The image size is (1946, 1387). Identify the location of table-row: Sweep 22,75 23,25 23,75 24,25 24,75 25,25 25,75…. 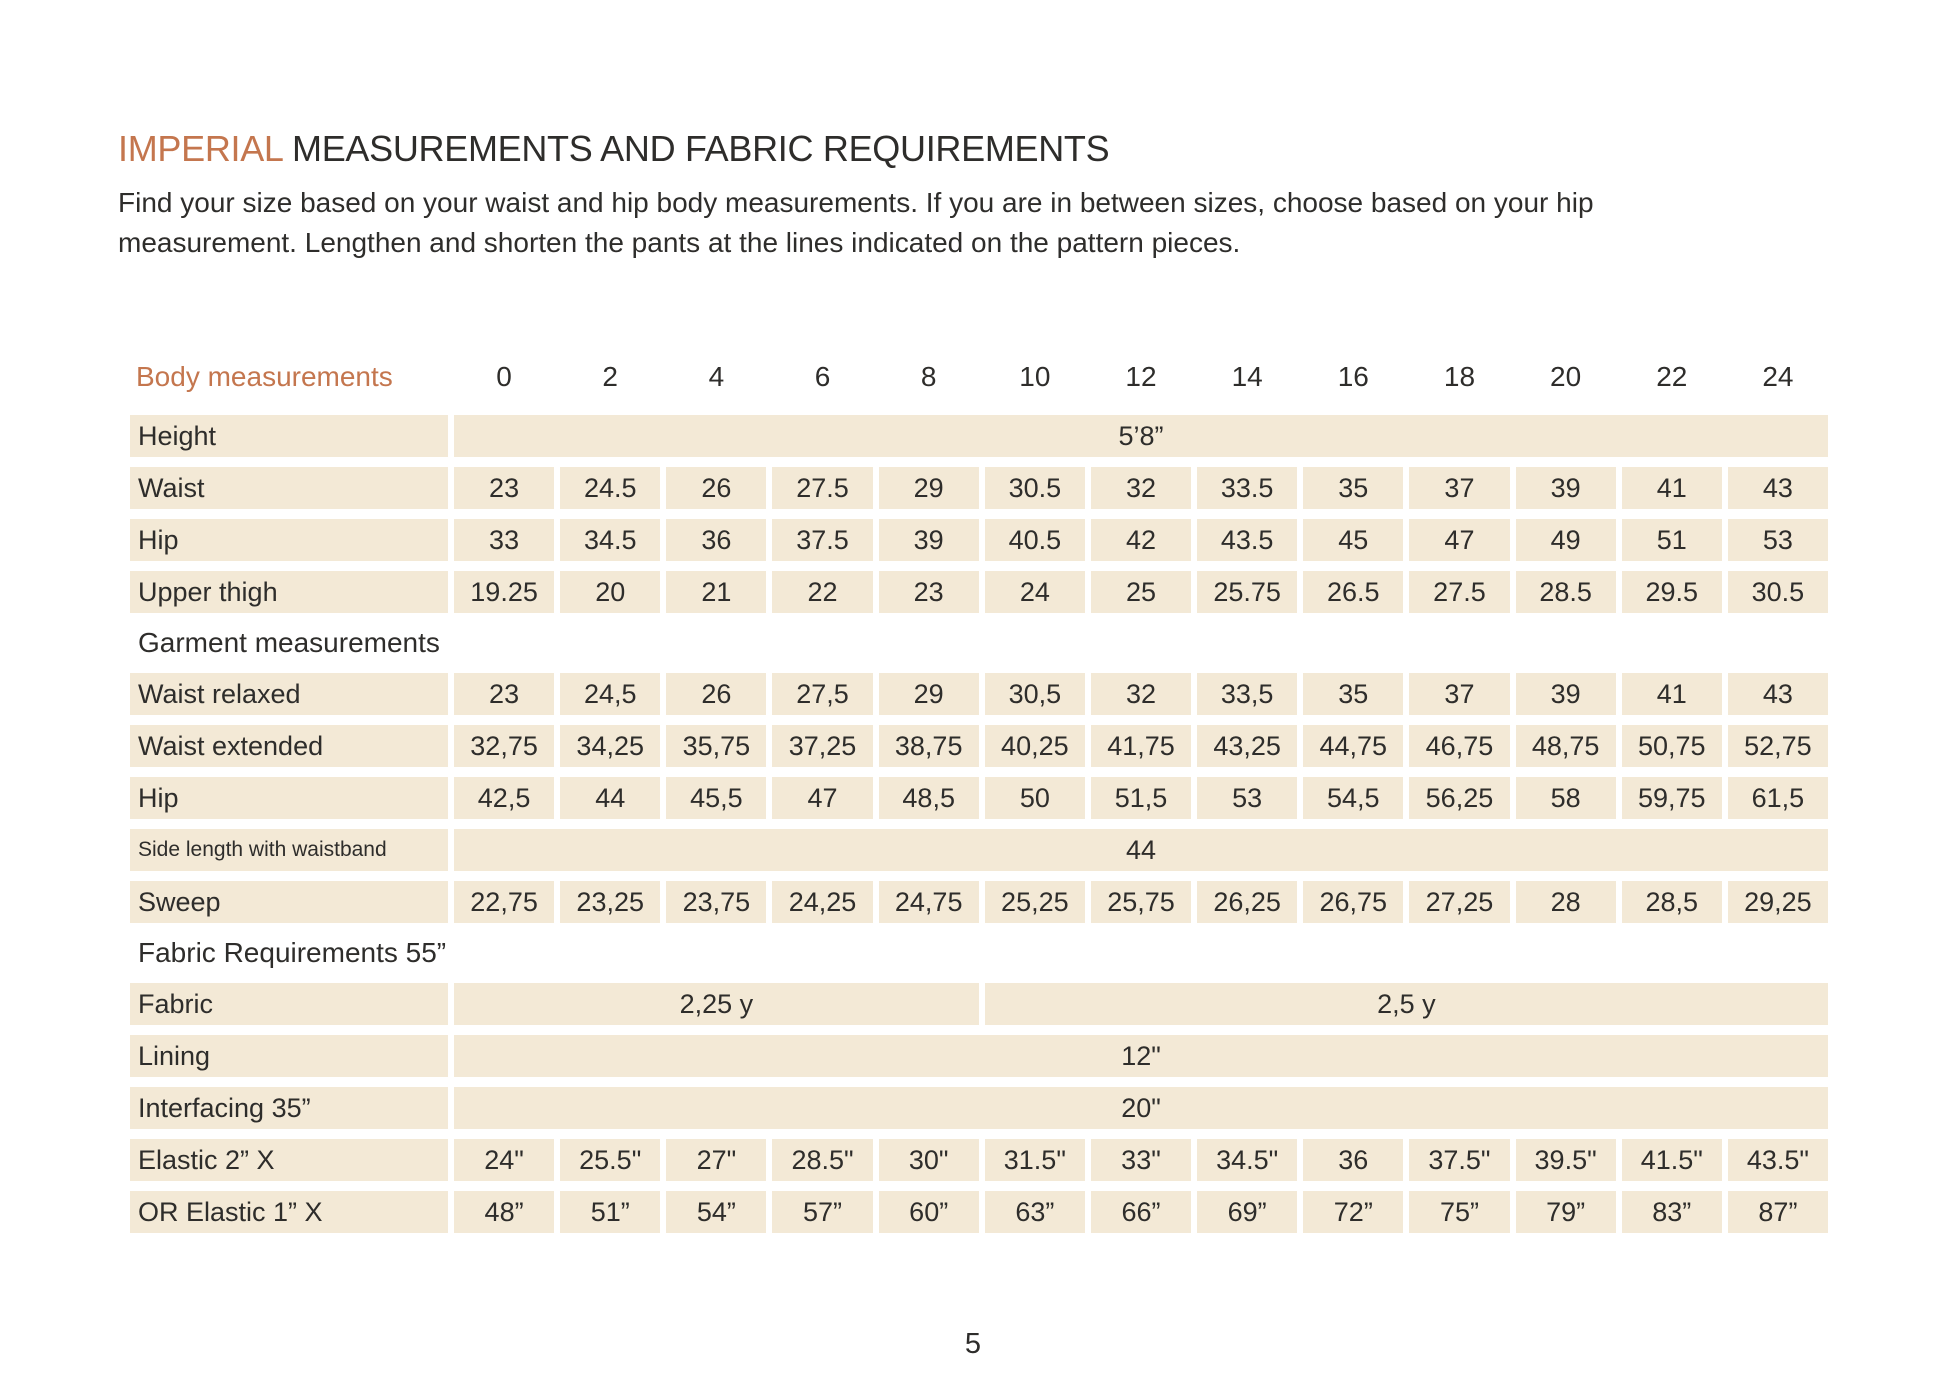
(979, 902).